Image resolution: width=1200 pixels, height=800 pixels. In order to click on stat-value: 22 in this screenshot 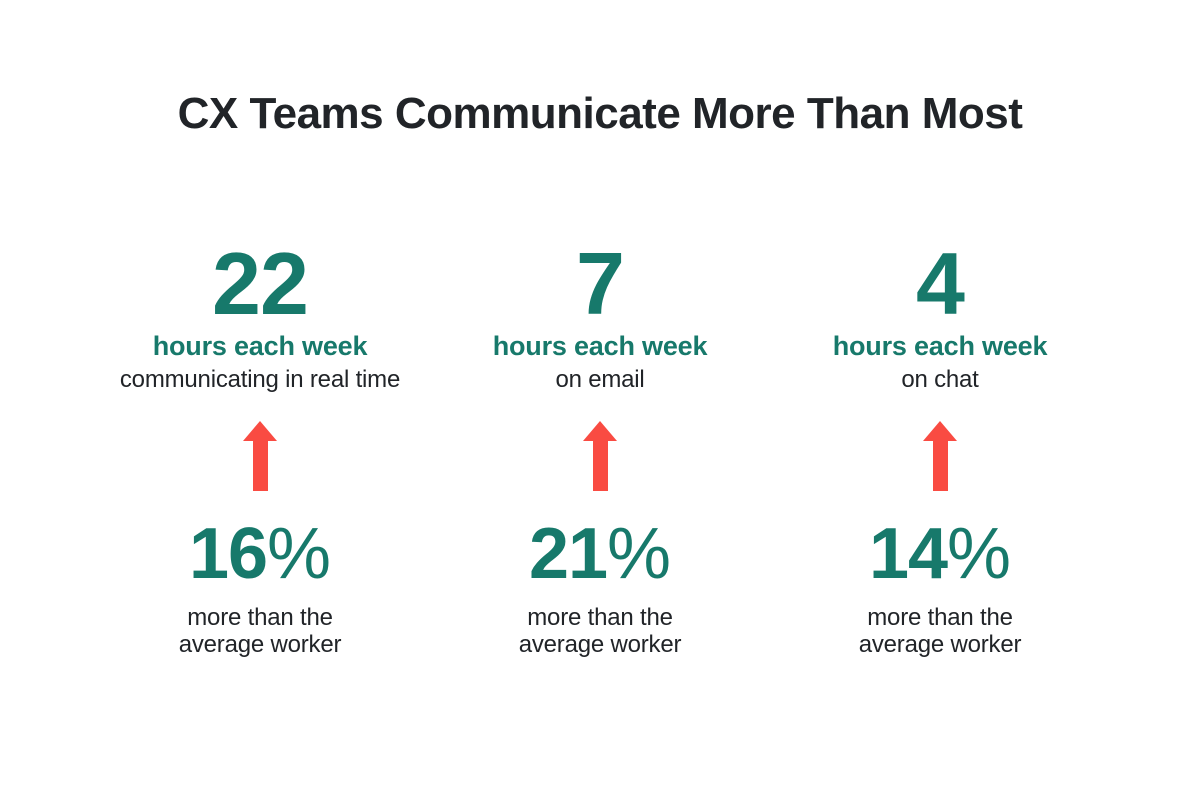, I will do `click(260, 283)`.